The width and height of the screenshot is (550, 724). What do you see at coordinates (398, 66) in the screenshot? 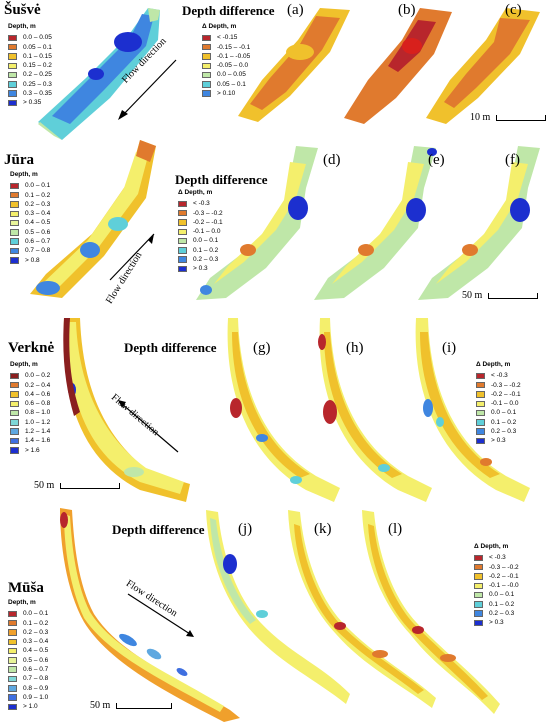
I see `panel-b-map` at bounding box center [398, 66].